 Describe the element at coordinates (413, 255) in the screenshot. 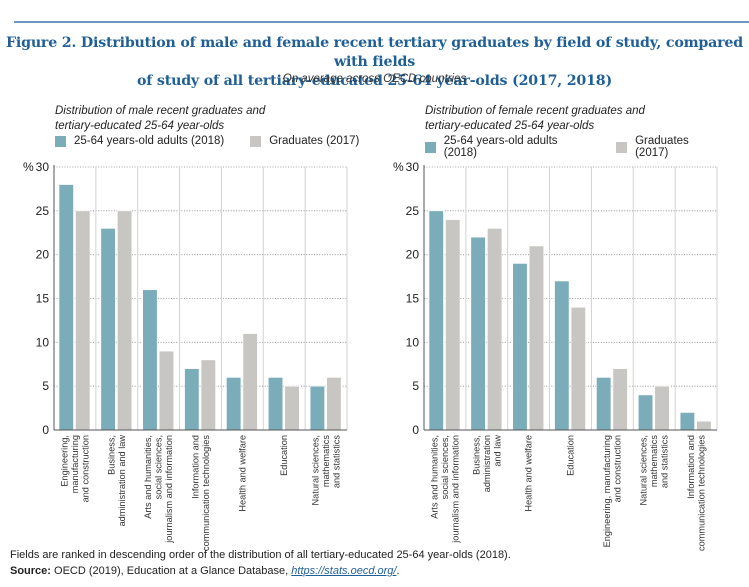

I see `female-y-tick-label: 20` at that location.